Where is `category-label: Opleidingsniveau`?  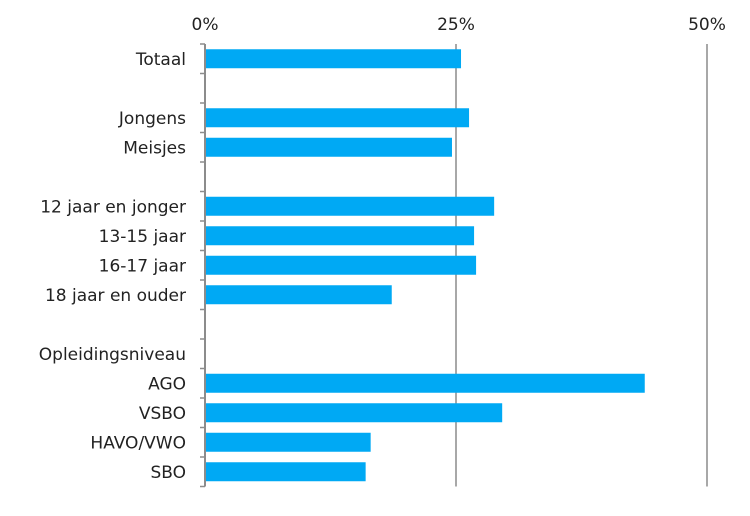
category-label: Opleidingsniveau is located at coordinates (112, 355).